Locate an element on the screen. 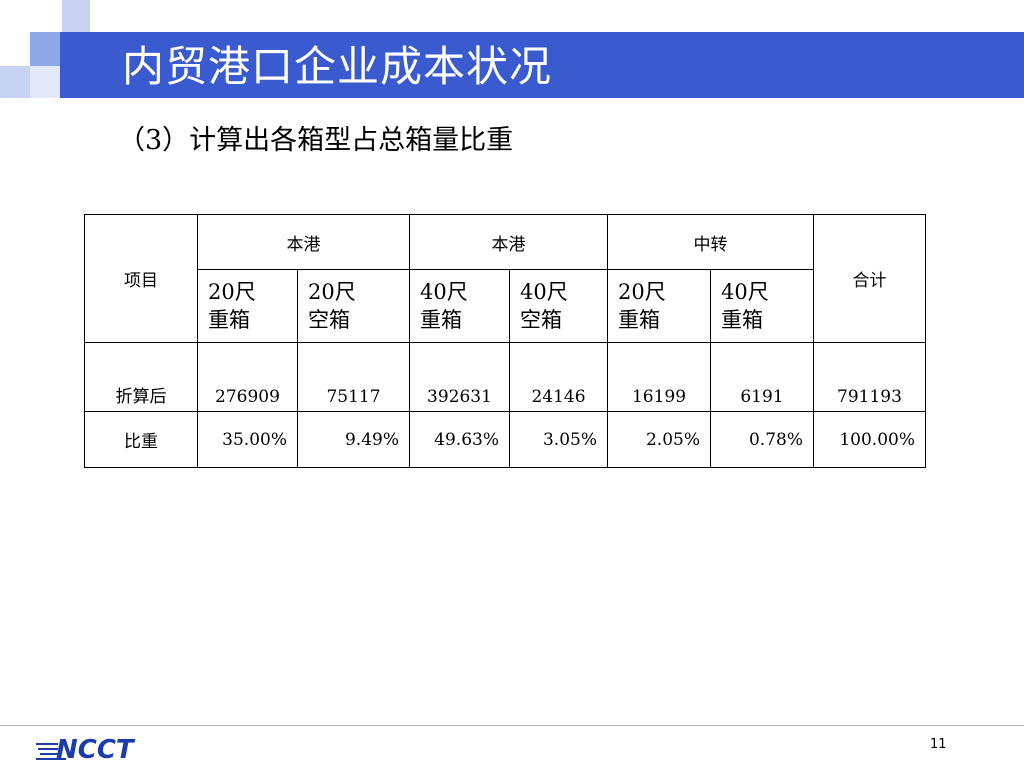 The image size is (1024, 768). header-total: 合计 is located at coordinates (869, 278).